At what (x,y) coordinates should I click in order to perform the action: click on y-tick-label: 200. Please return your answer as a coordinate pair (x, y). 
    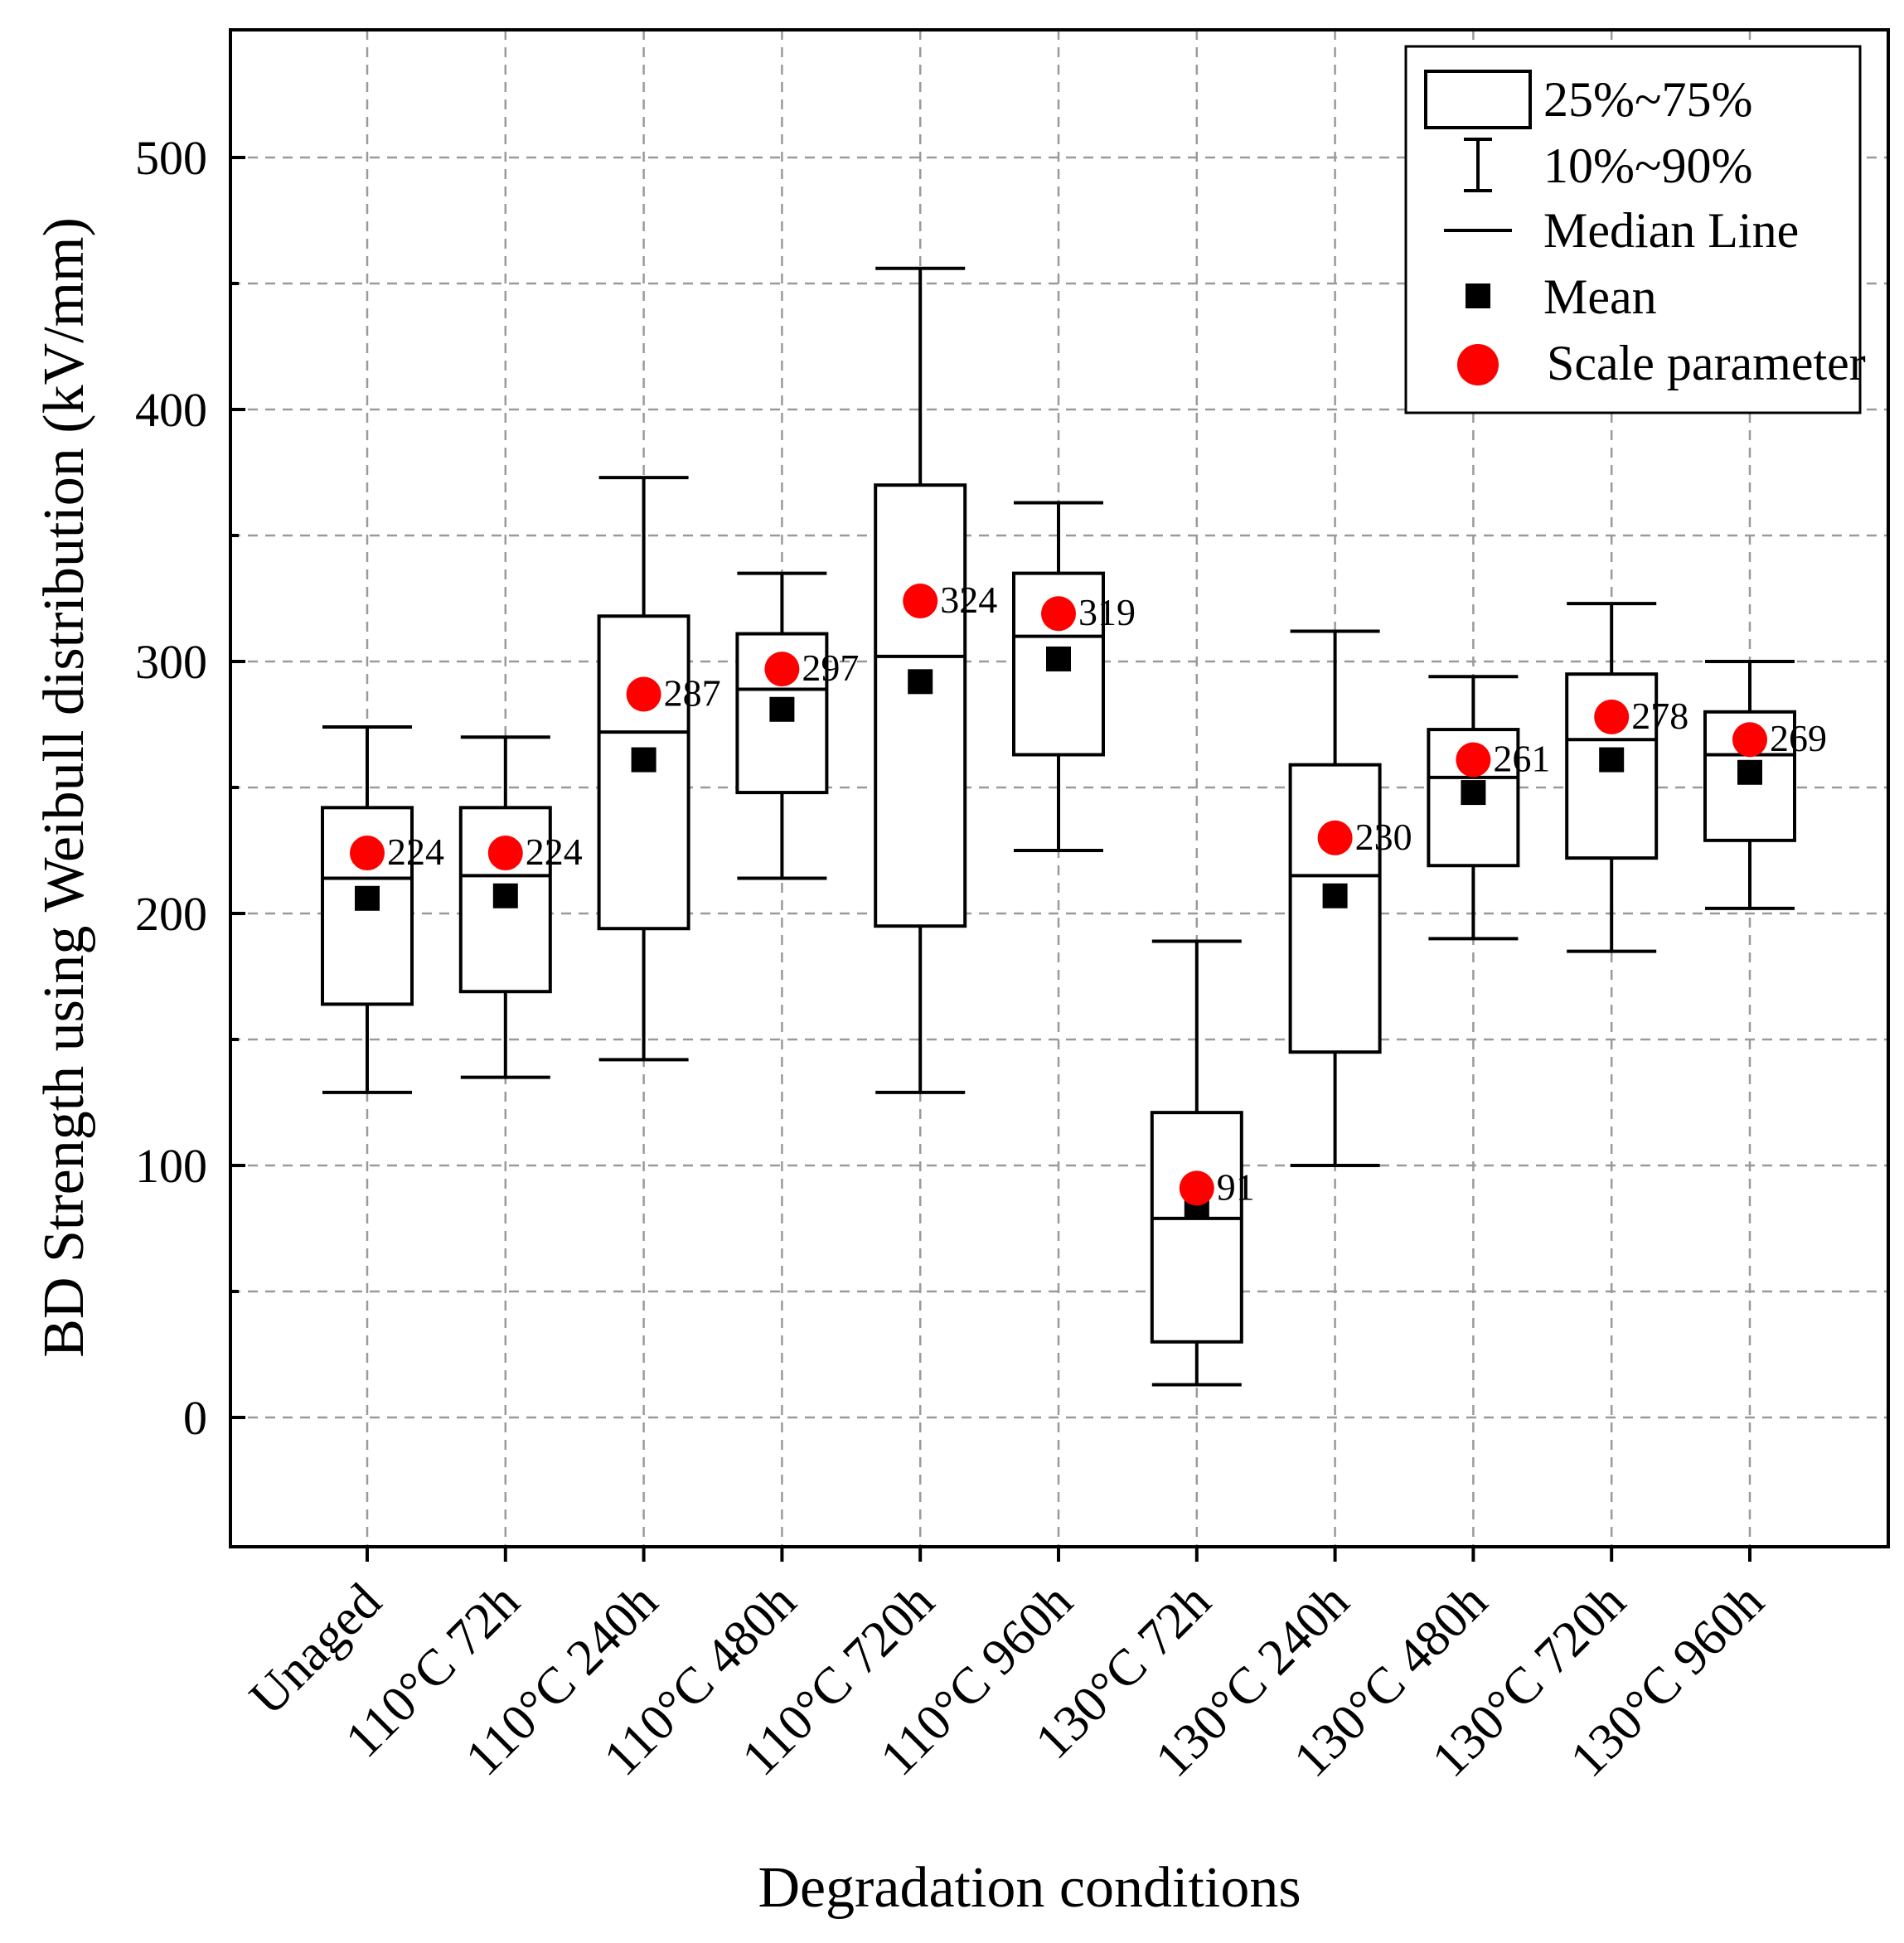
    Looking at the image, I should click on (171, 914).